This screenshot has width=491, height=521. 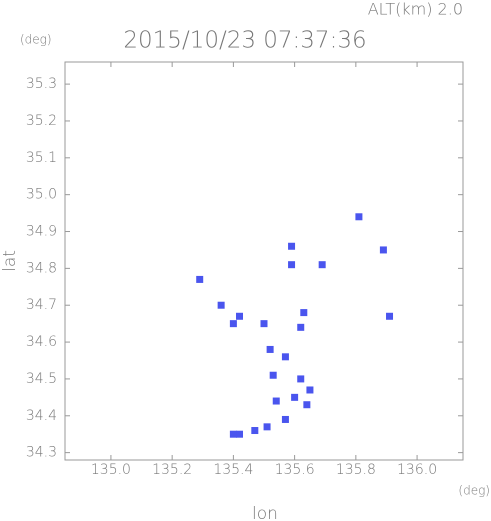 What do you see at coordinates (111, 470) in the screenshot?
I see `x-tick-label: 135.0` at bounding box center [111, 470].